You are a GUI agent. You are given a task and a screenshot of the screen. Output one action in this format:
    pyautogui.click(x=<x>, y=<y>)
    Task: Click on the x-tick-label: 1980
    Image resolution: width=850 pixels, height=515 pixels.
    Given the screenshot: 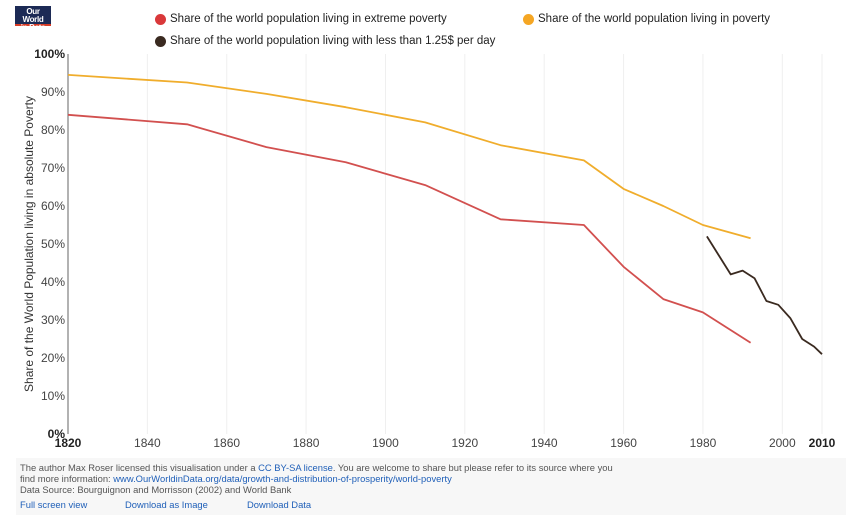 What is the action you would take?
    pyautogui.click(x=703, y=443)
    